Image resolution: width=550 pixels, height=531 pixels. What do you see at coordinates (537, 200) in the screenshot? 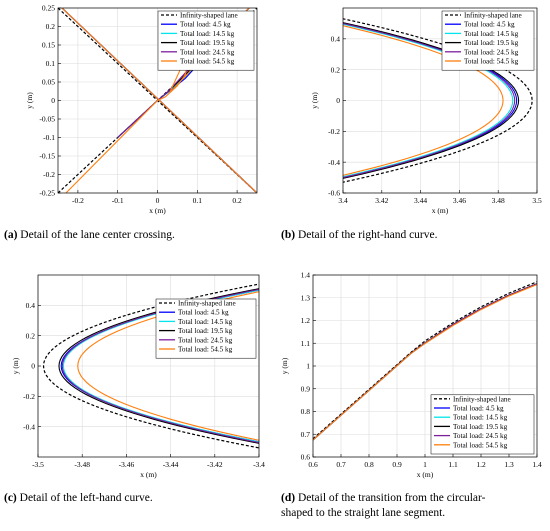
I see `x-tick-label: 3.5` at bounding box center [537, 200].